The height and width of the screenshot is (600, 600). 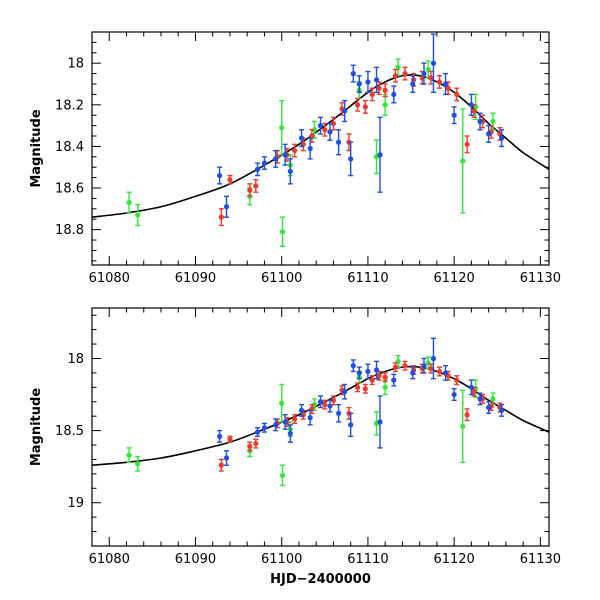 What do you see at coordinates (195, 278) in the screenshot?
I see `x-tick-label: 61090` at bounding box center [195, 278].